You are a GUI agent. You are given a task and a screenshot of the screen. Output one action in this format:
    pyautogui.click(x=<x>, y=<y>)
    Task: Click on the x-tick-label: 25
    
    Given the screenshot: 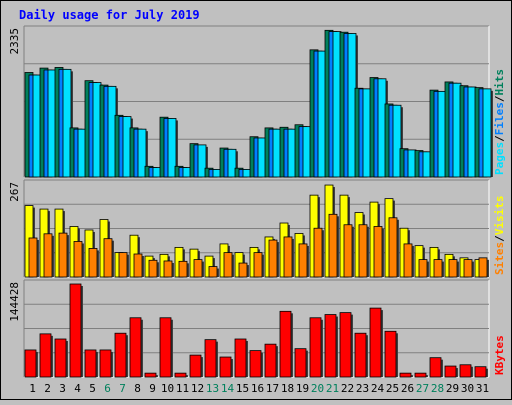 What is the action you would take?
    pyautogui.click(x=392, y=388)
    